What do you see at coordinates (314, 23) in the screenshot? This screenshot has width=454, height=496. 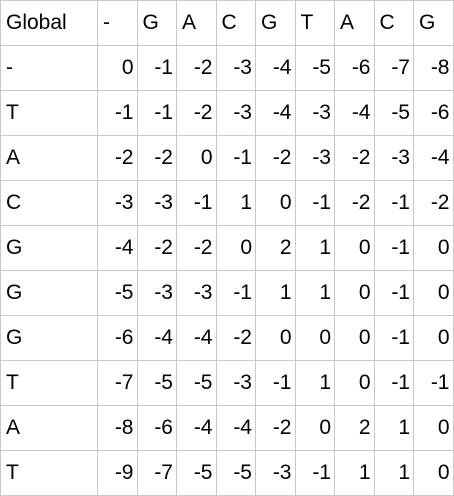 I see `column-header-cell: T` at bounding box center [314, 23].